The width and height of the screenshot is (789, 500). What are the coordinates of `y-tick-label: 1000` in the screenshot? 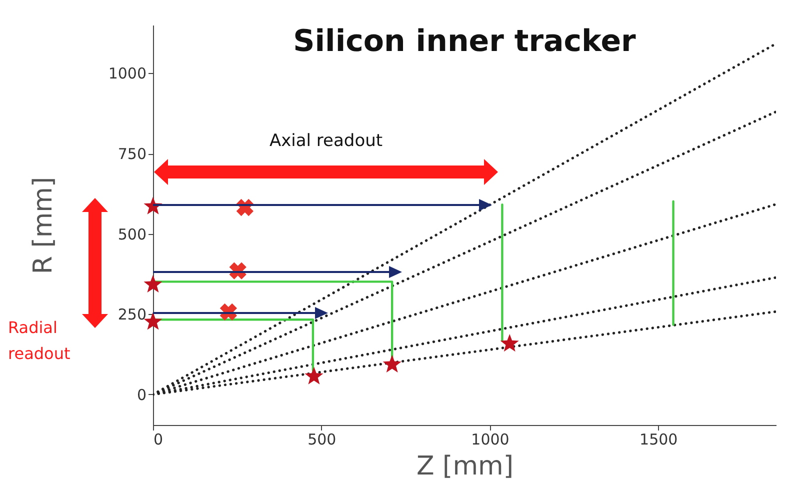 It's located at (127, 73).